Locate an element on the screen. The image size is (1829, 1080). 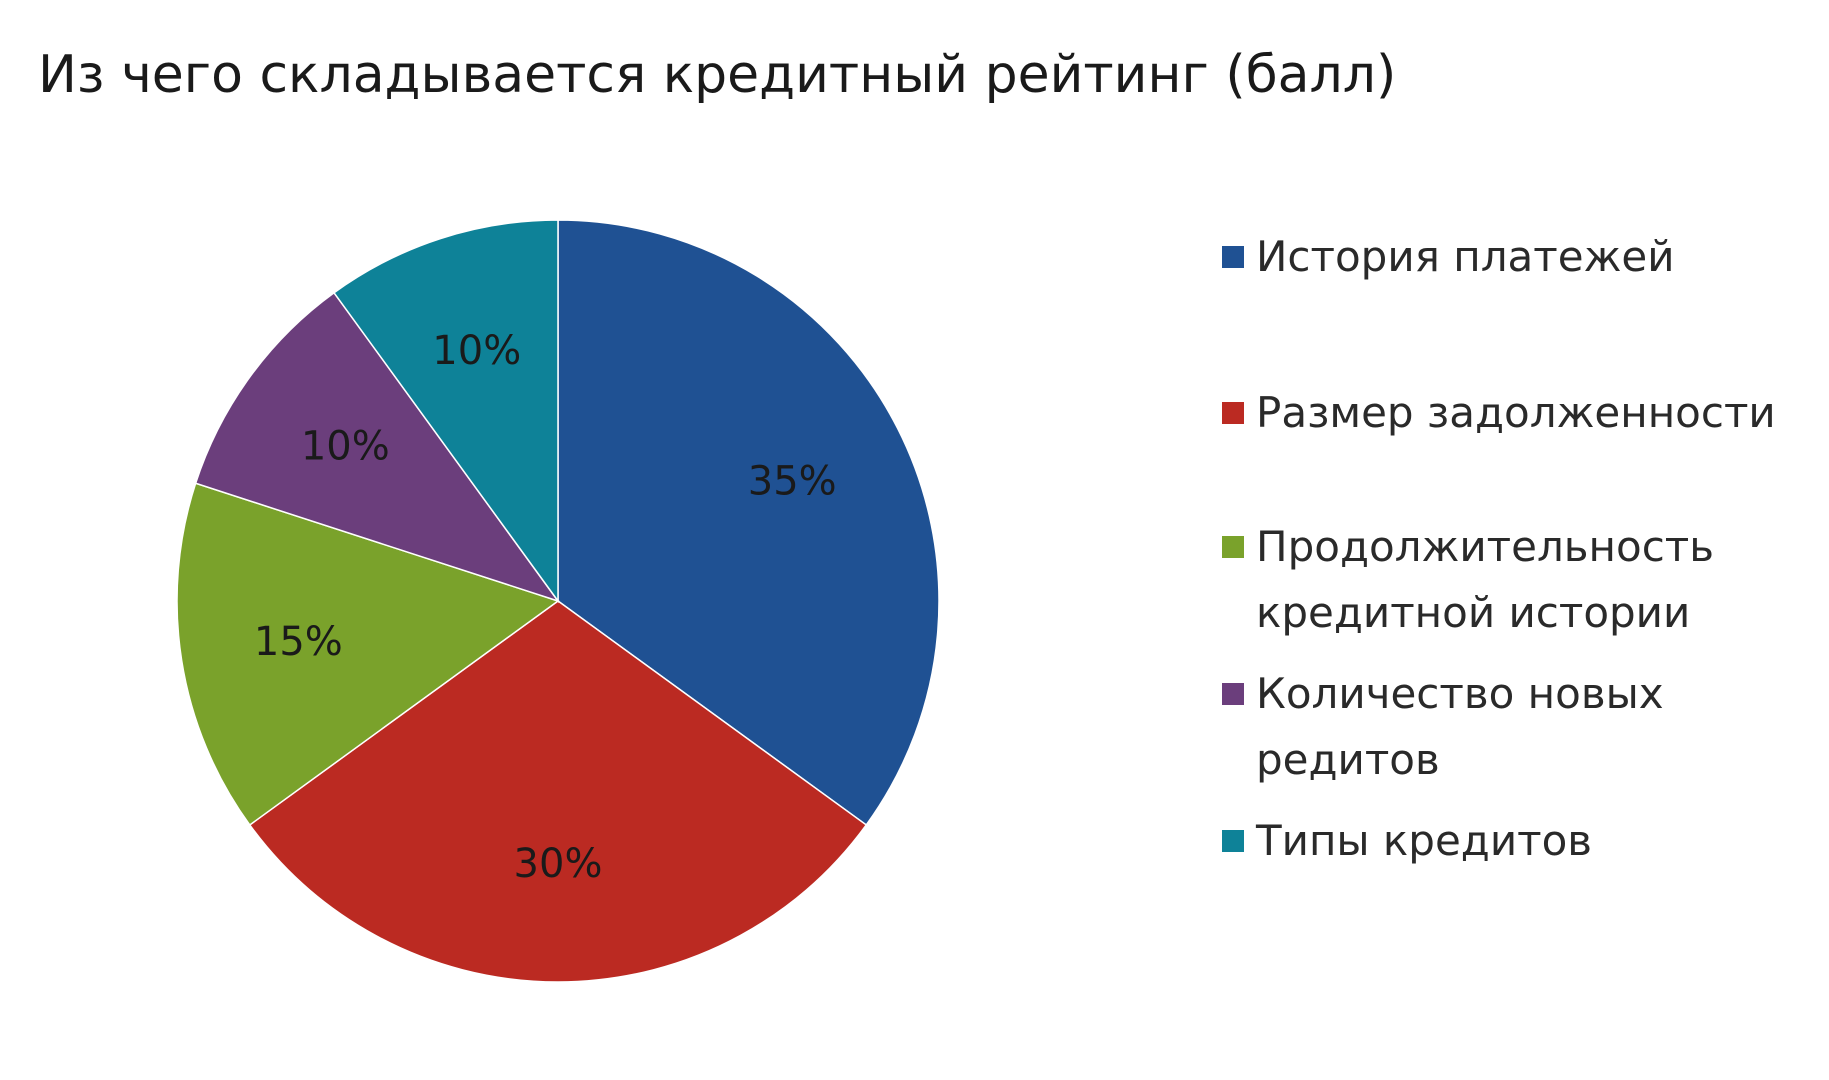
legend-label: Количество новых редитов is located at coordinates (1460, 726).